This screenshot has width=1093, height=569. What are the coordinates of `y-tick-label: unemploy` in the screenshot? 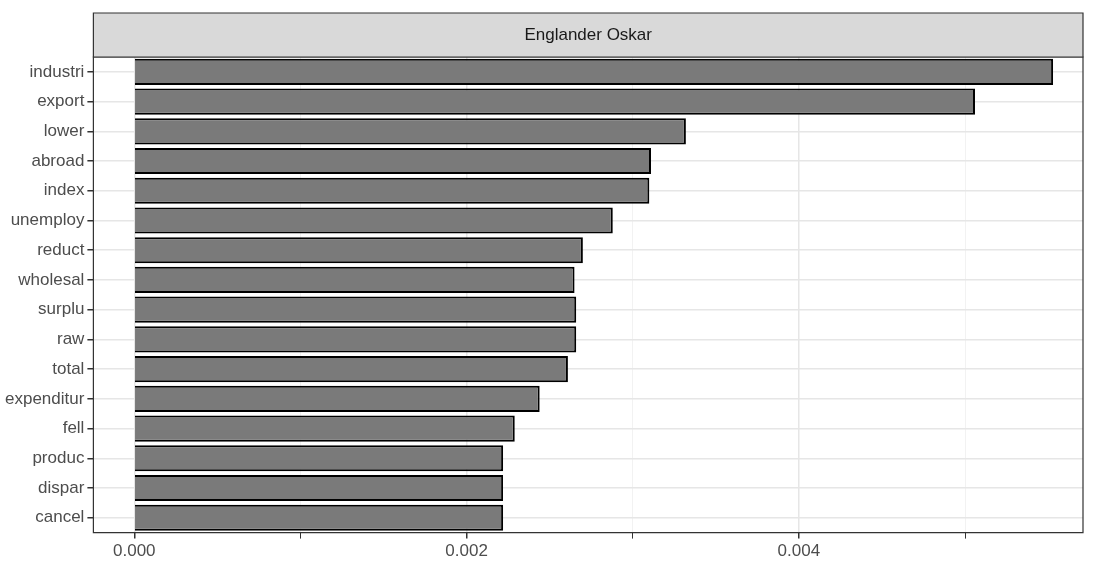 It's located at (47, 220).